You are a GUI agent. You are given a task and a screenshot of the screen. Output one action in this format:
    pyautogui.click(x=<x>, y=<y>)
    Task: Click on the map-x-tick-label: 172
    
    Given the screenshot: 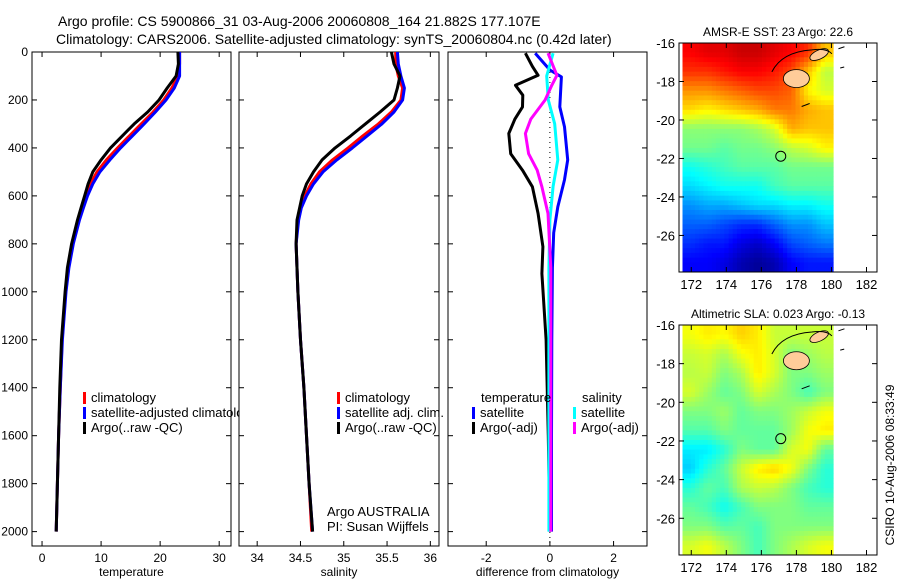 What is the action you would take?
    pyautogui.click(x=691, y=567)
    